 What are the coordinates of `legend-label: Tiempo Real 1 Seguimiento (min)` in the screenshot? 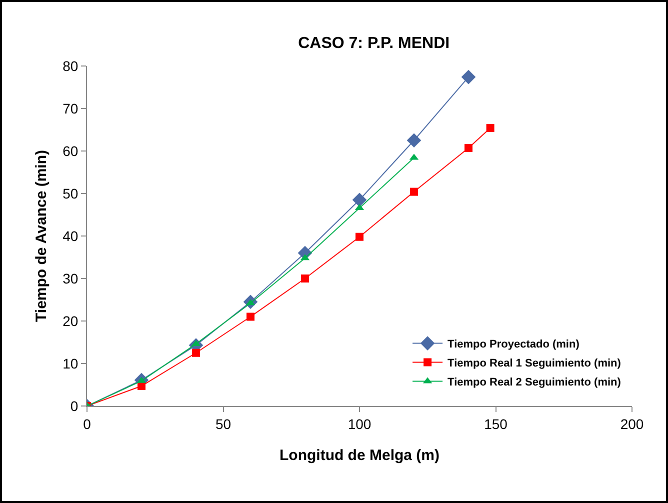 It's located at (535, 364).